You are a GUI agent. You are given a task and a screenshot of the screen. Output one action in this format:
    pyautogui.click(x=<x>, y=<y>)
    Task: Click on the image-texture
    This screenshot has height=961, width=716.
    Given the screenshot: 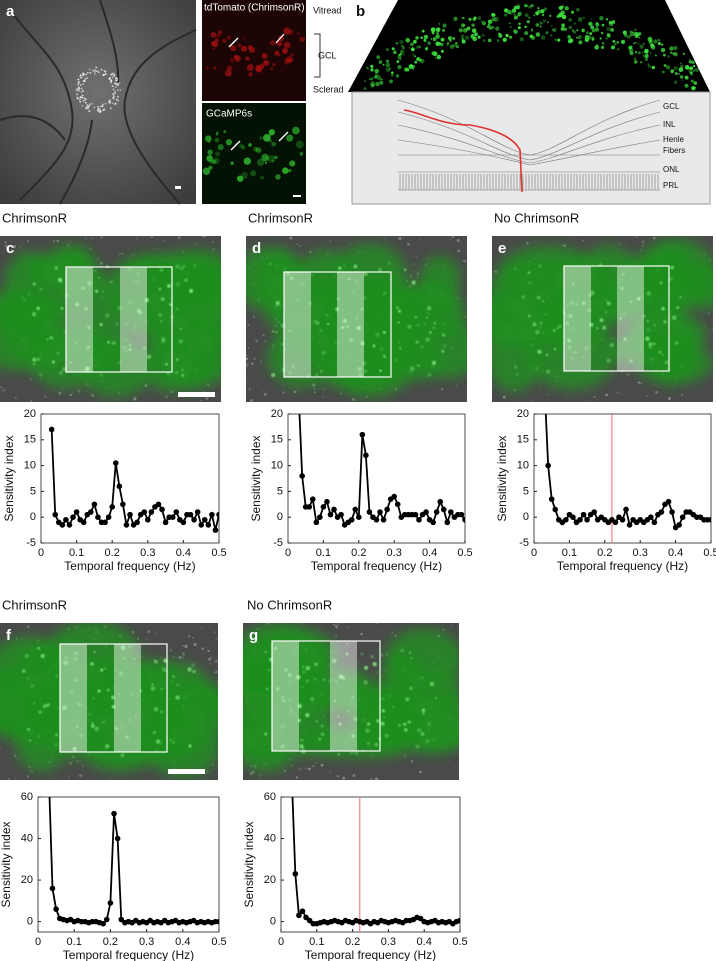 What is the action you would take?
    pyautogui.click(x=356, y=319)
    